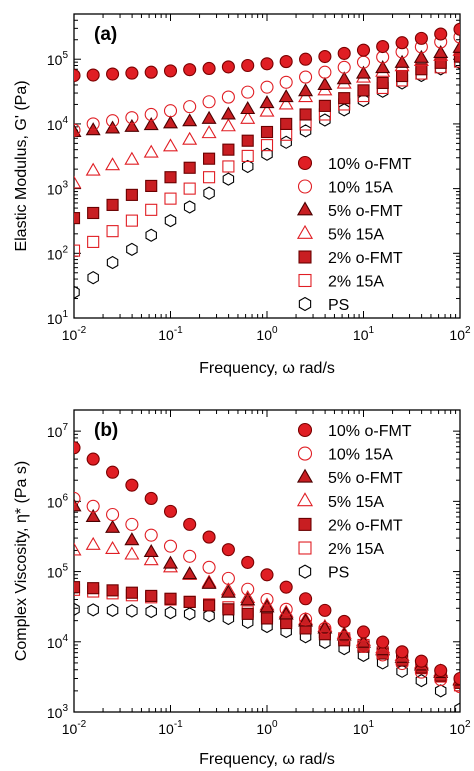 This screenshot has height=771, width=474. Describe the element at coordinates (360, 455) in the screenshot. I see `legend-label: 10% 15A` at that location.